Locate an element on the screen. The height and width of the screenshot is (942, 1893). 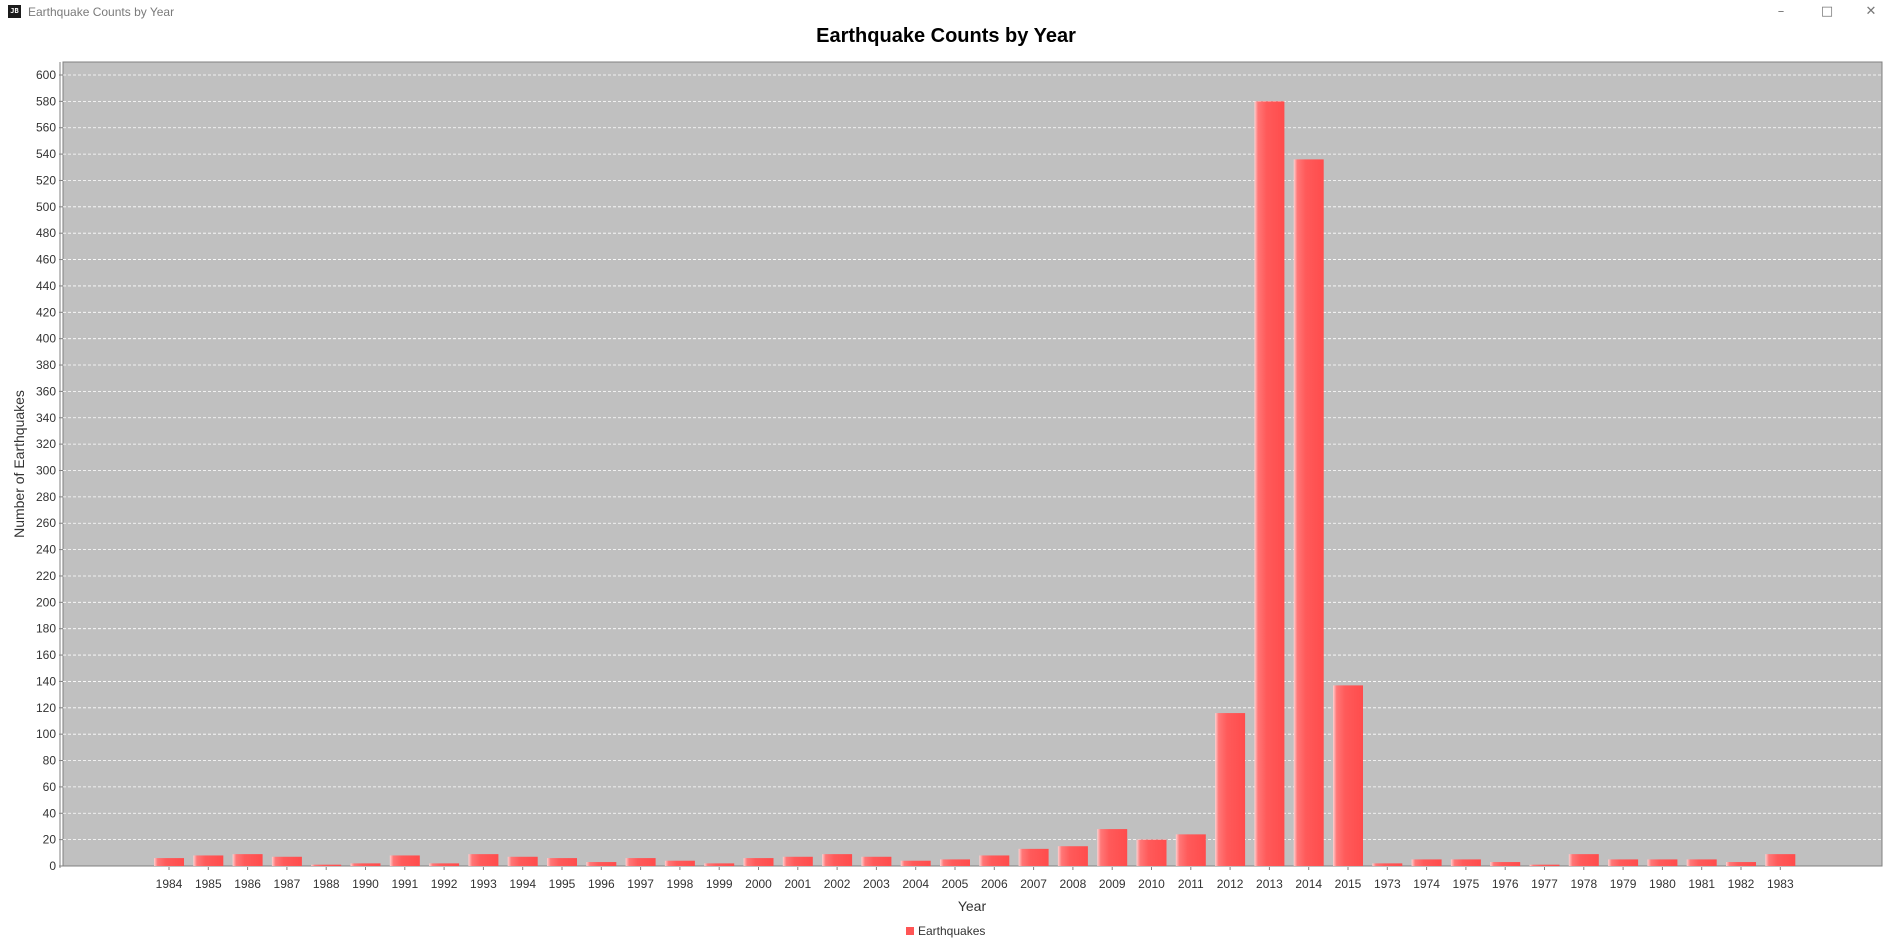
x-tick-label: 1976 is located at coordinates (1505, 884).